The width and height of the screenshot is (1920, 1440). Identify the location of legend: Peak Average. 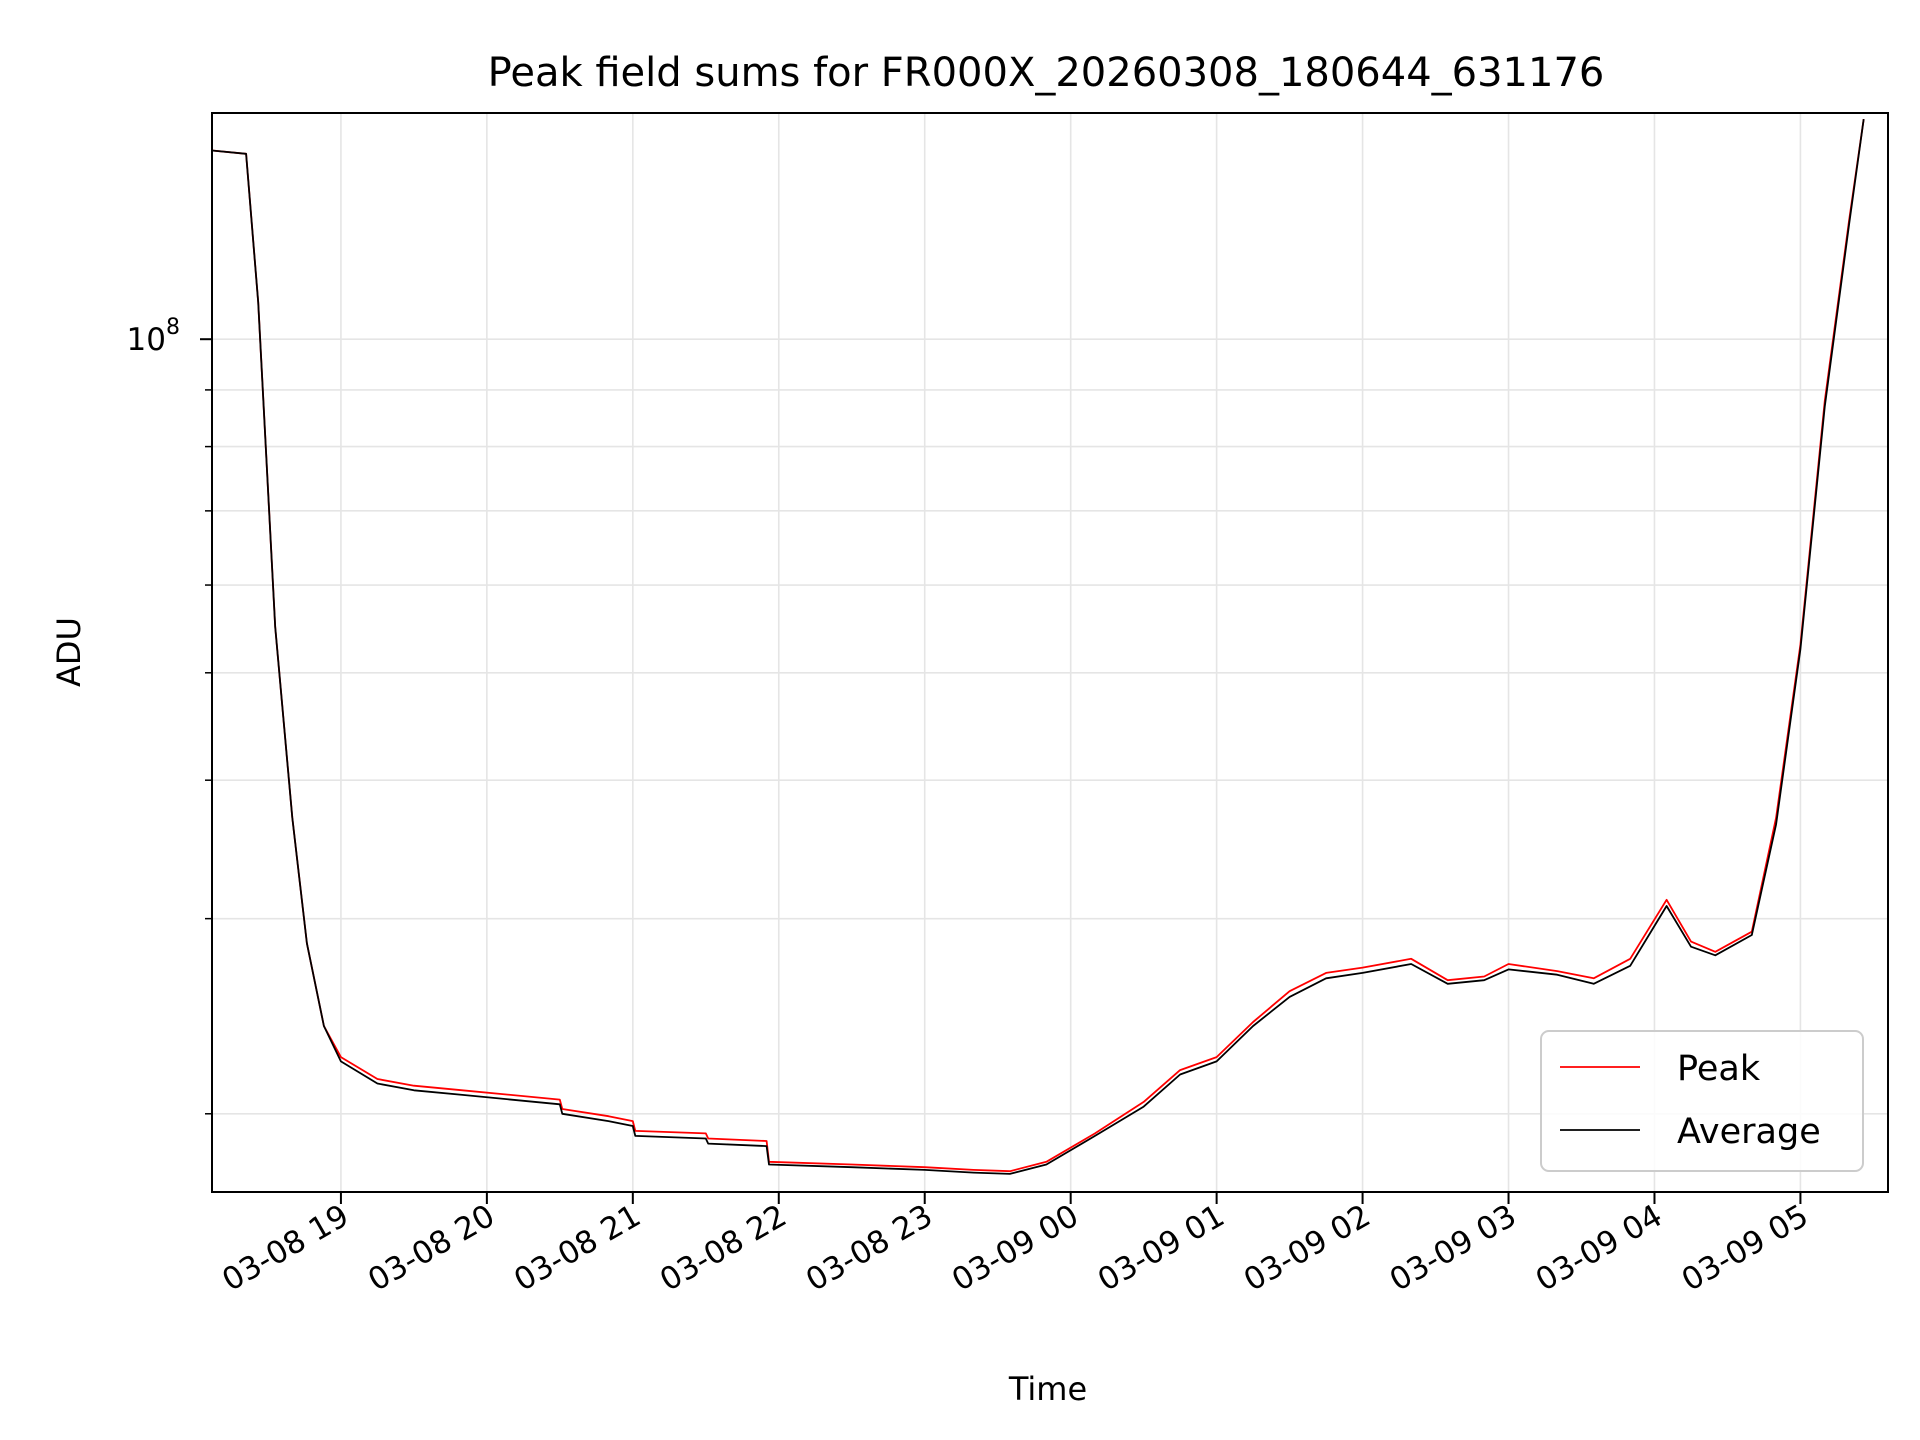
(1702, 1101).